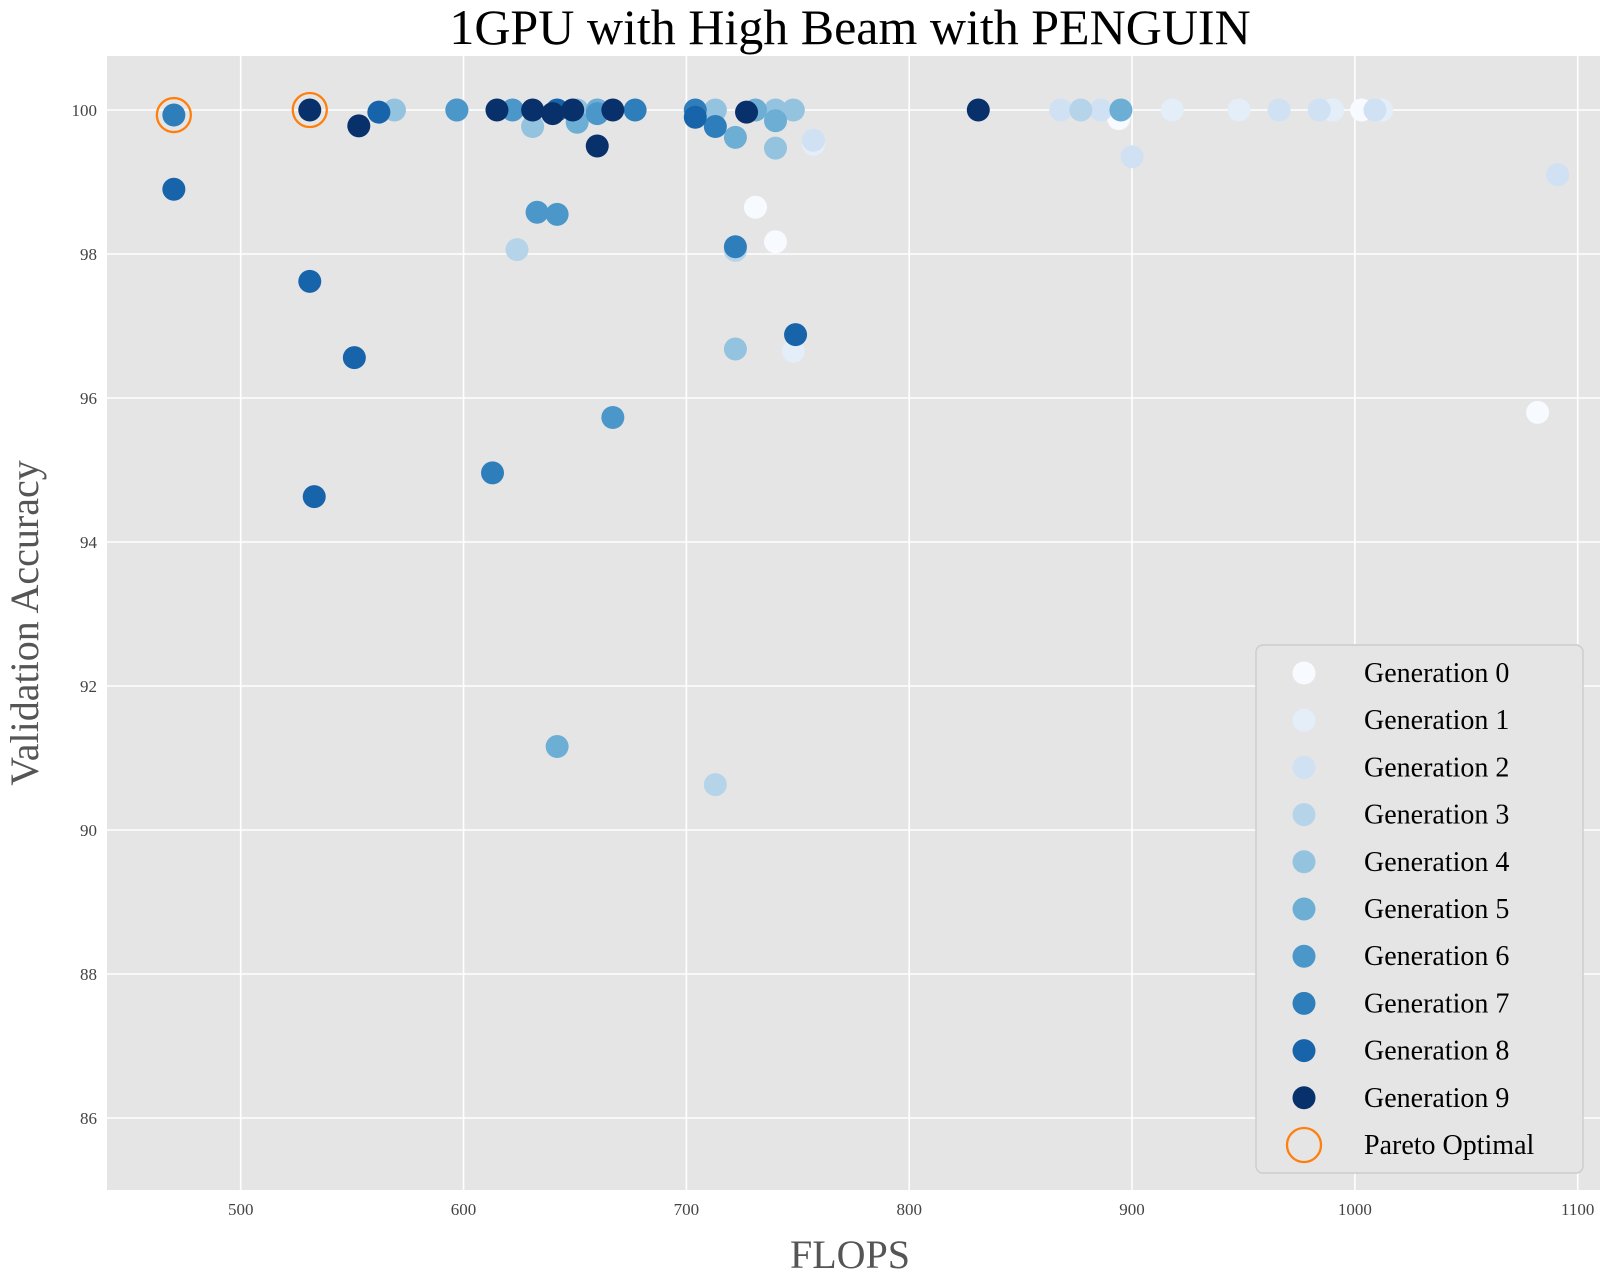 This screenshot has height=1280, width=1600. Describe the element at coordinates (88, 830) in the screenshot. I see `y-tick-label: 90` at that location.